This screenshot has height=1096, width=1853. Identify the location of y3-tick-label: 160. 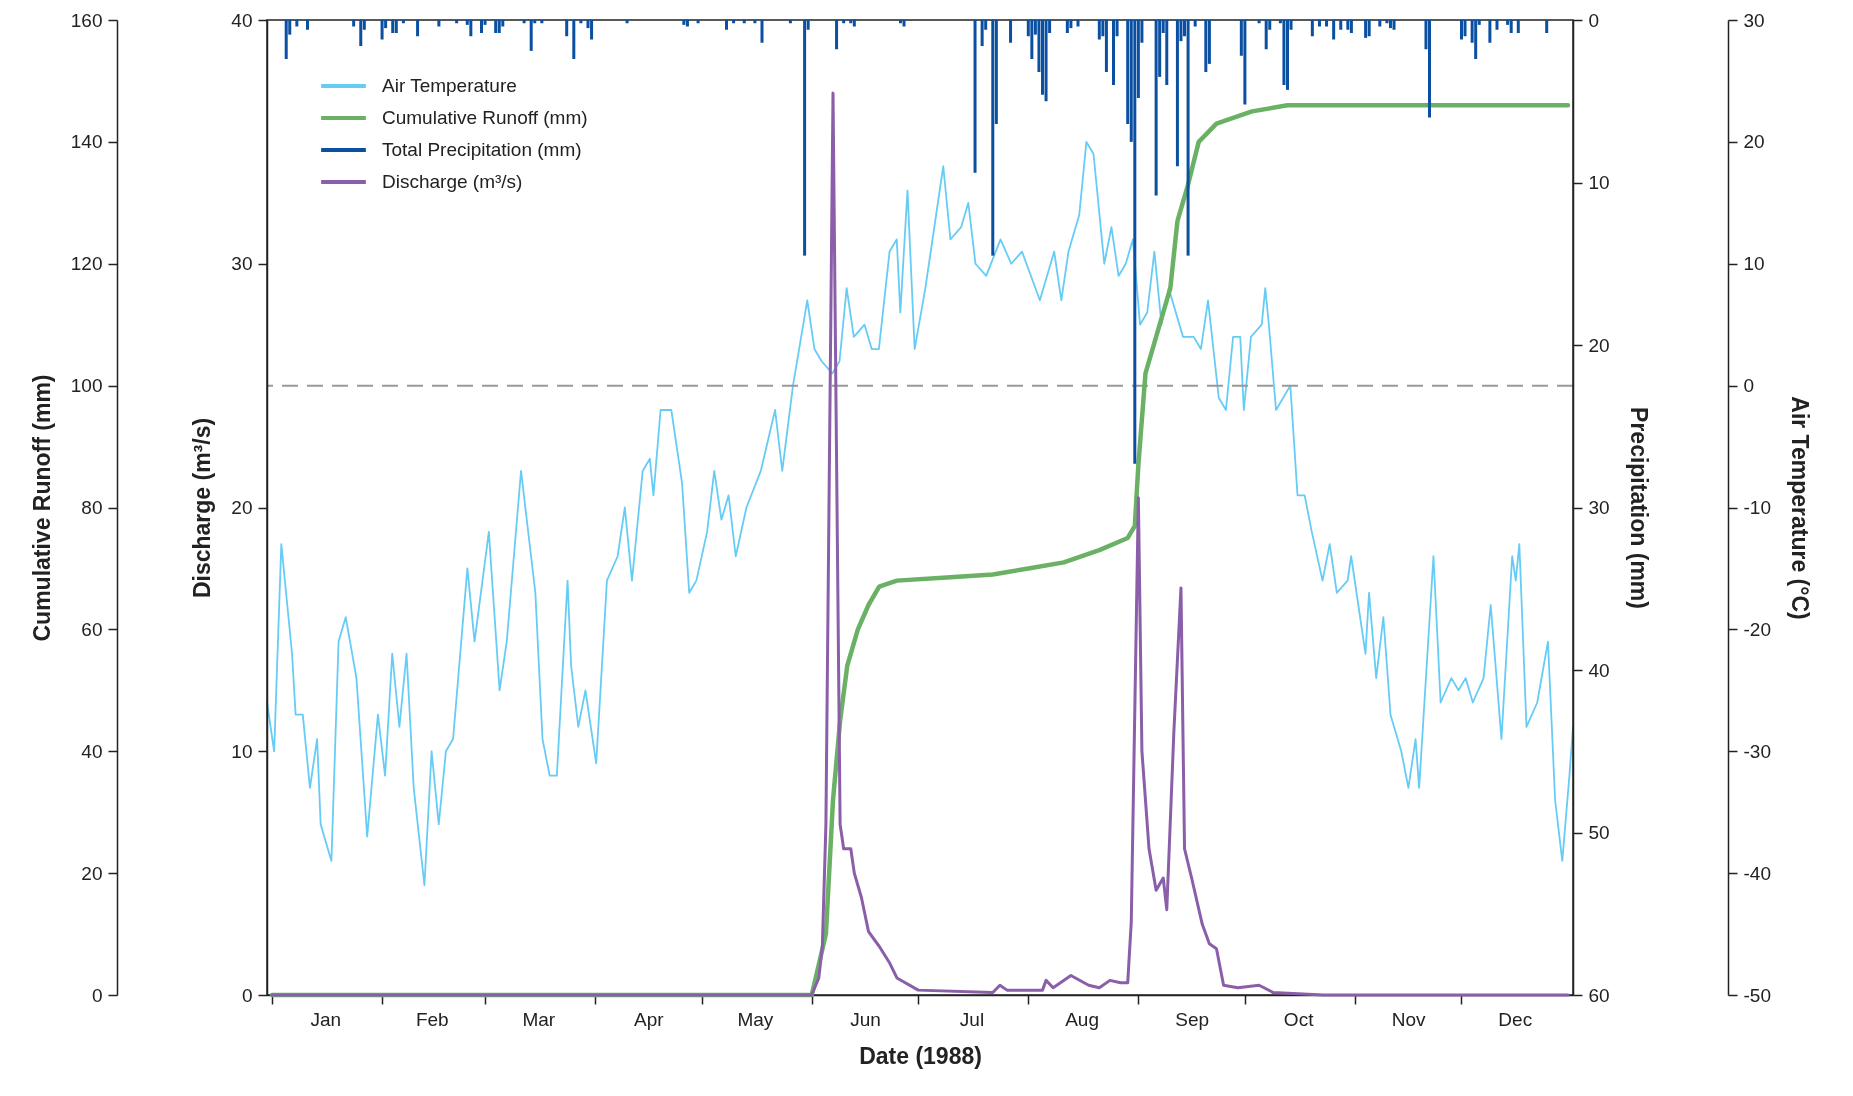
(86, 20).